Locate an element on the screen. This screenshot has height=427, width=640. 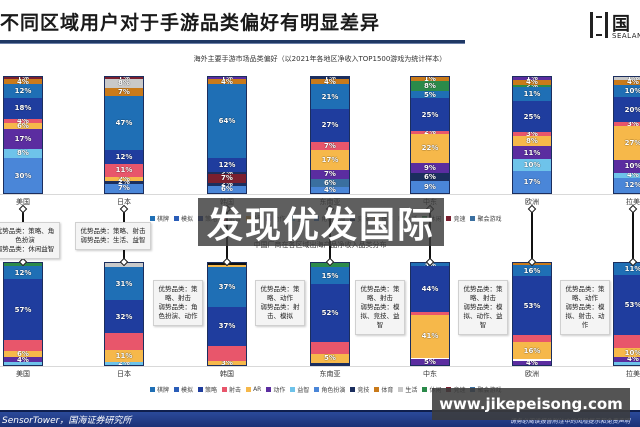
legend-label: 棋牌 is located at coordinates (163, 390).